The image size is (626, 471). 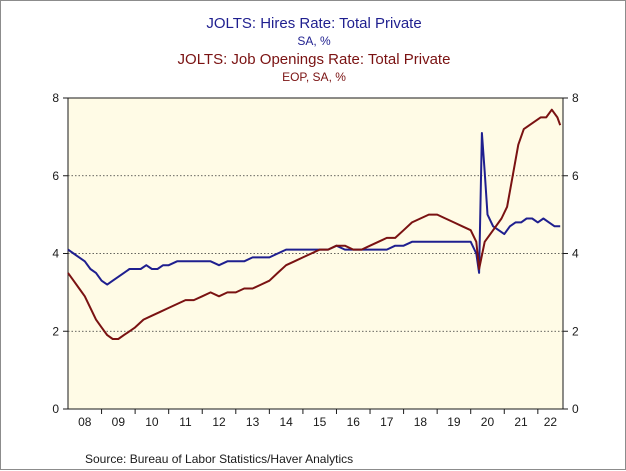 I want to click on y-tick-label-left: 6, so click(x=55, y=176).